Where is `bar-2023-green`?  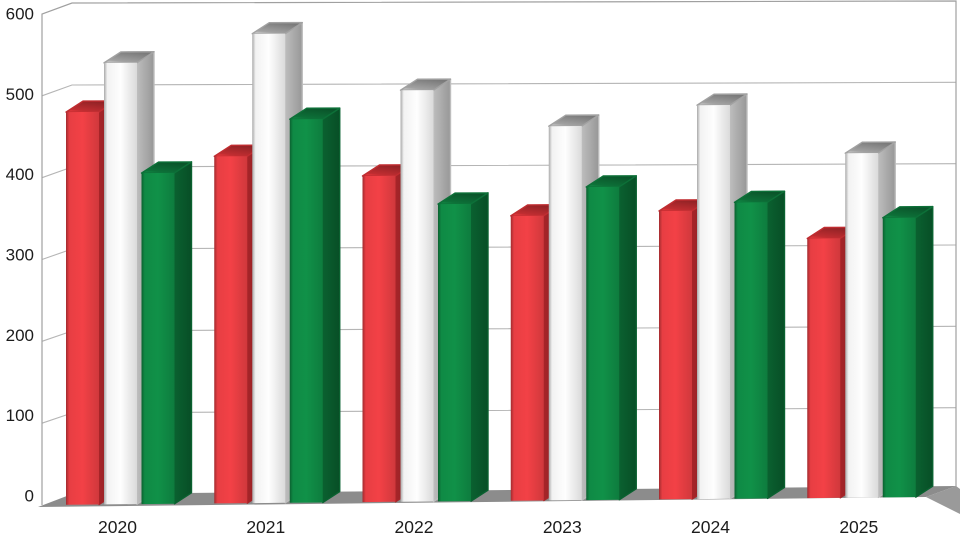 bar-2023-green is located at coordinates (611, 338).